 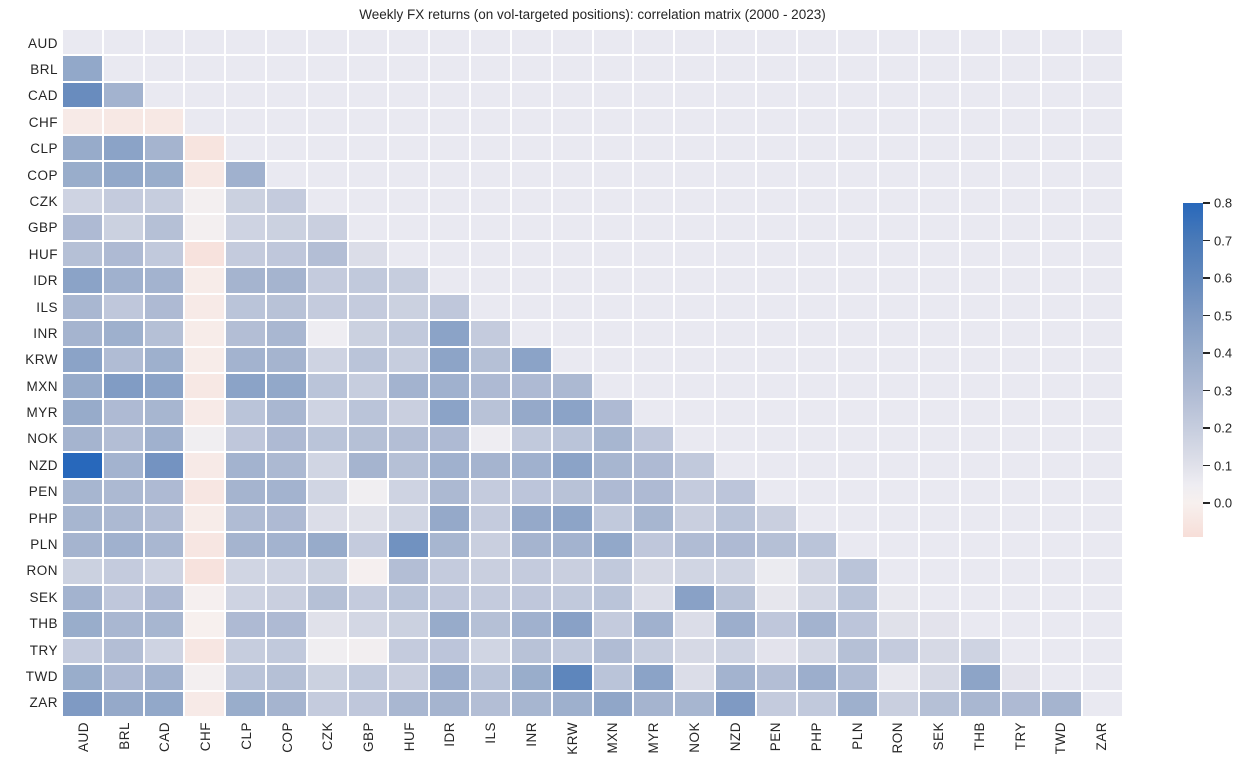 I want to click on x-tick-label: SEK, so click(x=939, y=736).